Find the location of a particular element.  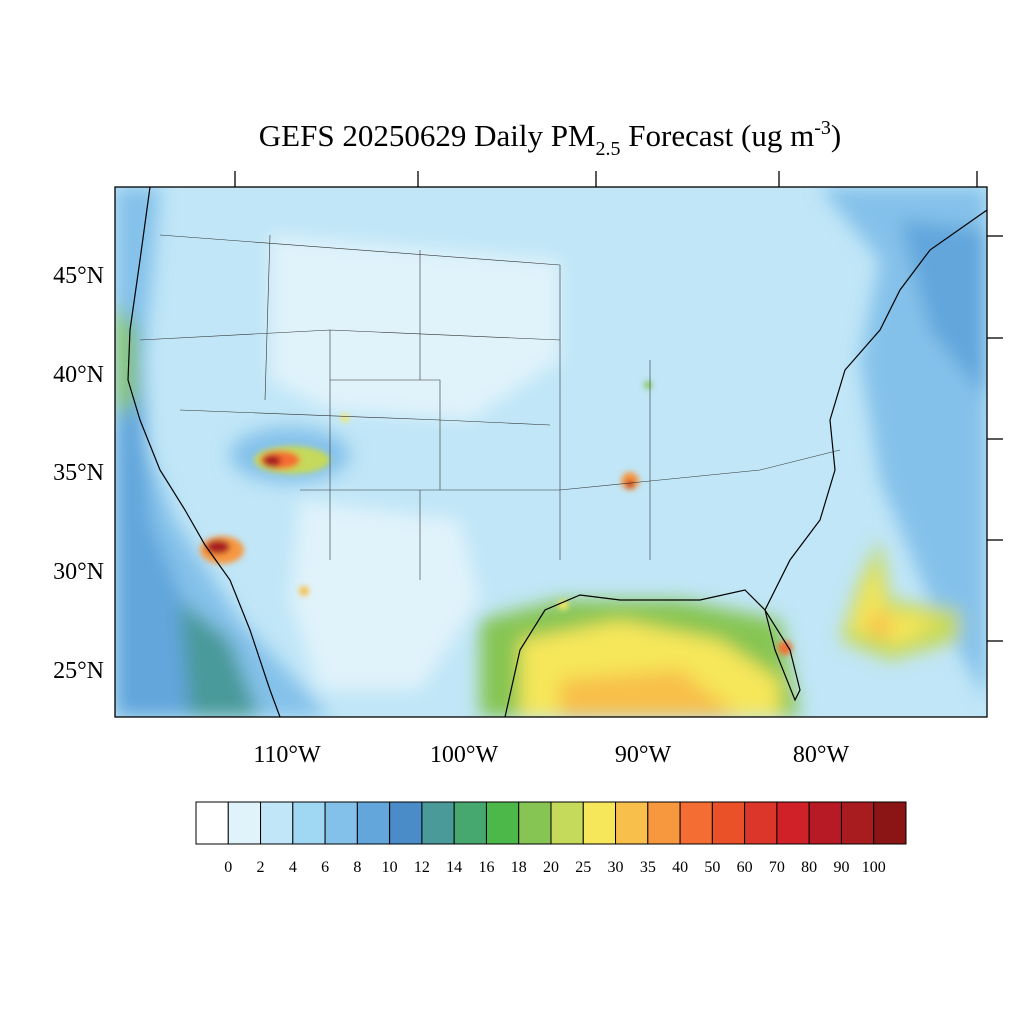

colorbar-label: 30 is located at coordinates (616, 867).